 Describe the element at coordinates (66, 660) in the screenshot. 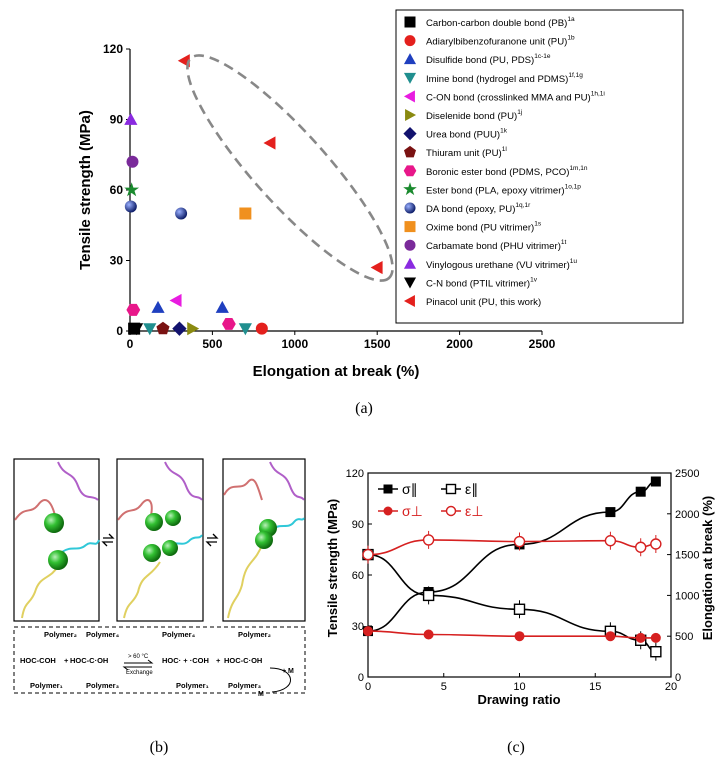

I see `b-plus-1: +` at that location.